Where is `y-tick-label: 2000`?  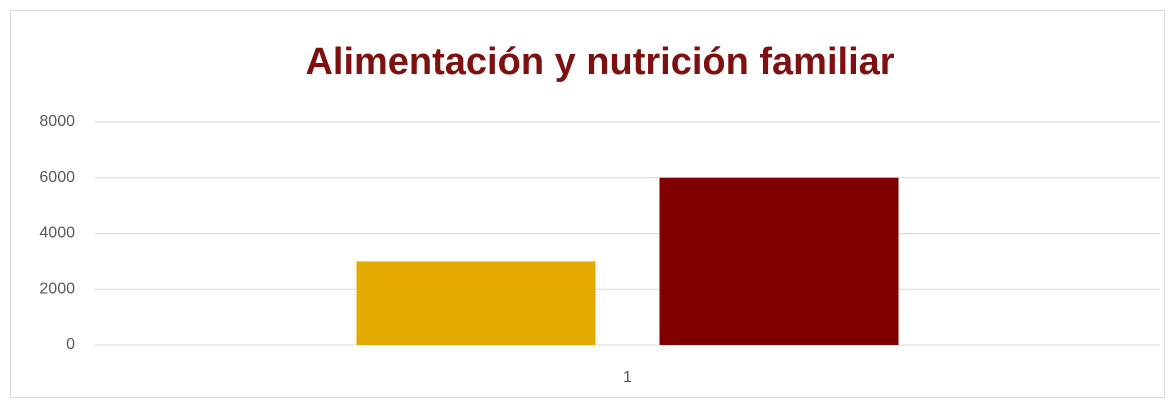 y-tick-label: 2000 is located at coordinates (57, 288).